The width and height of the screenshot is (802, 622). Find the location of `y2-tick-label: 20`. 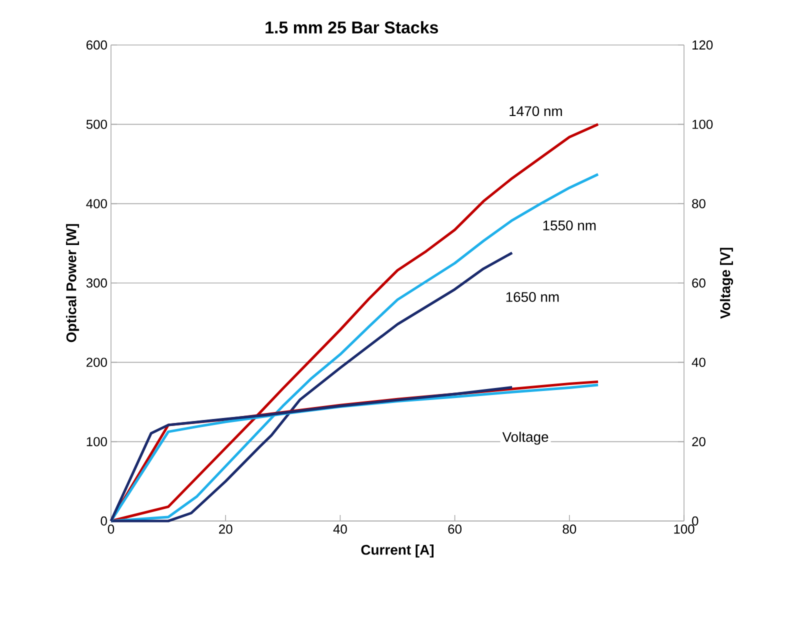

y2-tick-label: 20 is located at coordinates (699, 441).